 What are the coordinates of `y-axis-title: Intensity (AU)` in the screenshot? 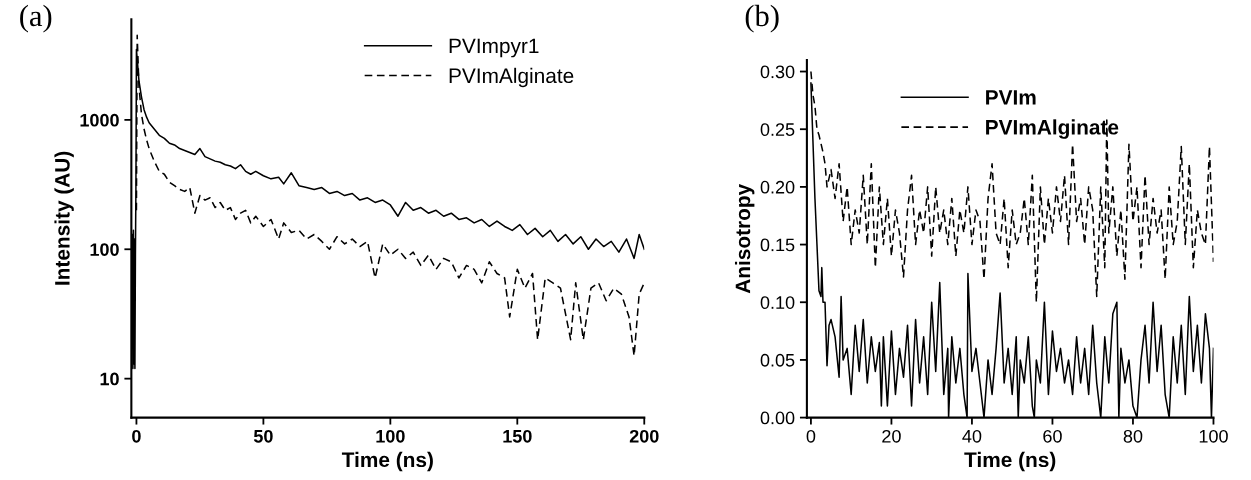 It's located at (64, 218).